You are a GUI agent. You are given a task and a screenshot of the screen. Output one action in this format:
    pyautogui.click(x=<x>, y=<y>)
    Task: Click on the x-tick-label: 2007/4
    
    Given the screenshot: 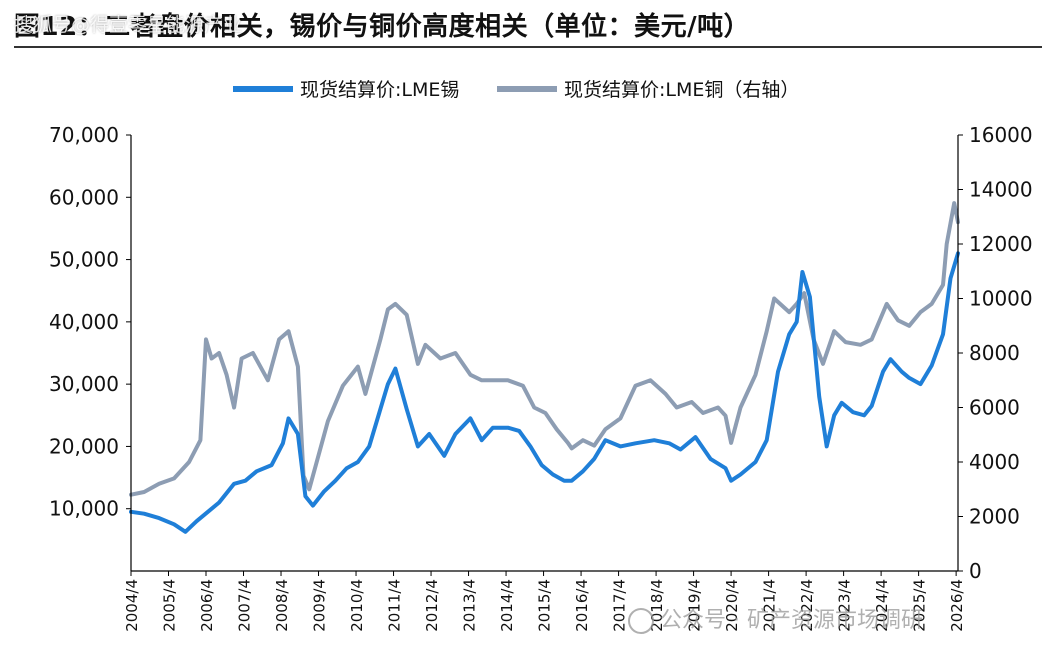 What is the action you would take?
    pyautogui.click(x=245, y=605)
    